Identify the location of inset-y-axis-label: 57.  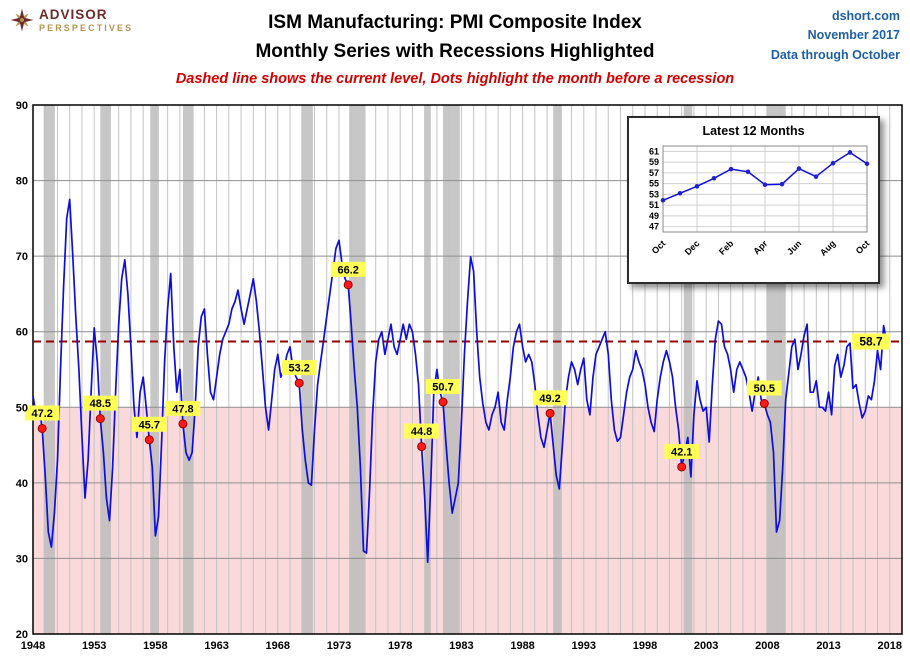
(654, 173).